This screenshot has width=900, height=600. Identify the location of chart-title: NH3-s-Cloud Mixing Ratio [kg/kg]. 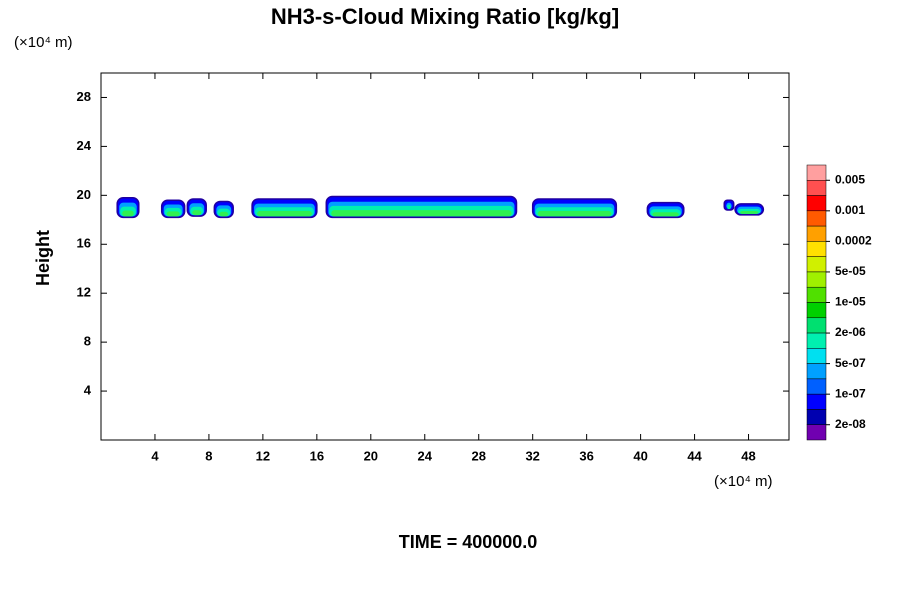
(445, 16).